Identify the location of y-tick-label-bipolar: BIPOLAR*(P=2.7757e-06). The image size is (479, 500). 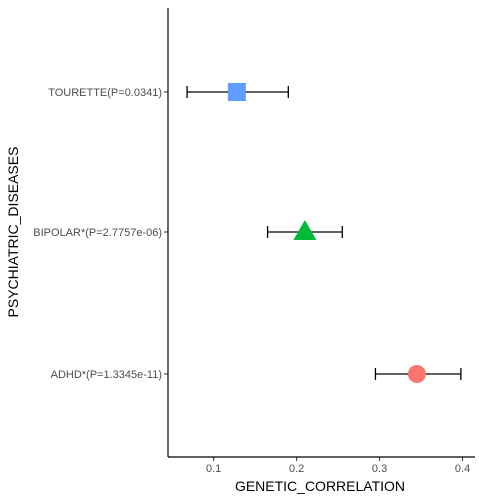
(97, 233).